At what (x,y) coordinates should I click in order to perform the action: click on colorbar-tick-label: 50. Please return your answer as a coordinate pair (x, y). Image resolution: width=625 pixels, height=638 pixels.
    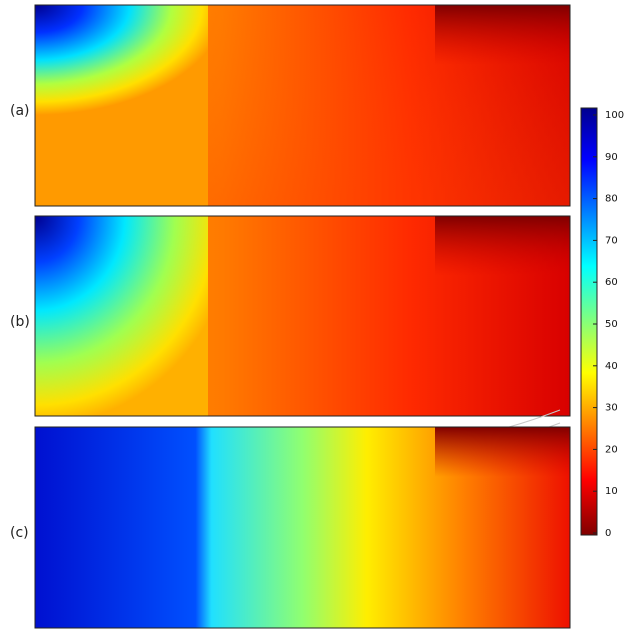
    Looking at the image, I should click on (611, 324).